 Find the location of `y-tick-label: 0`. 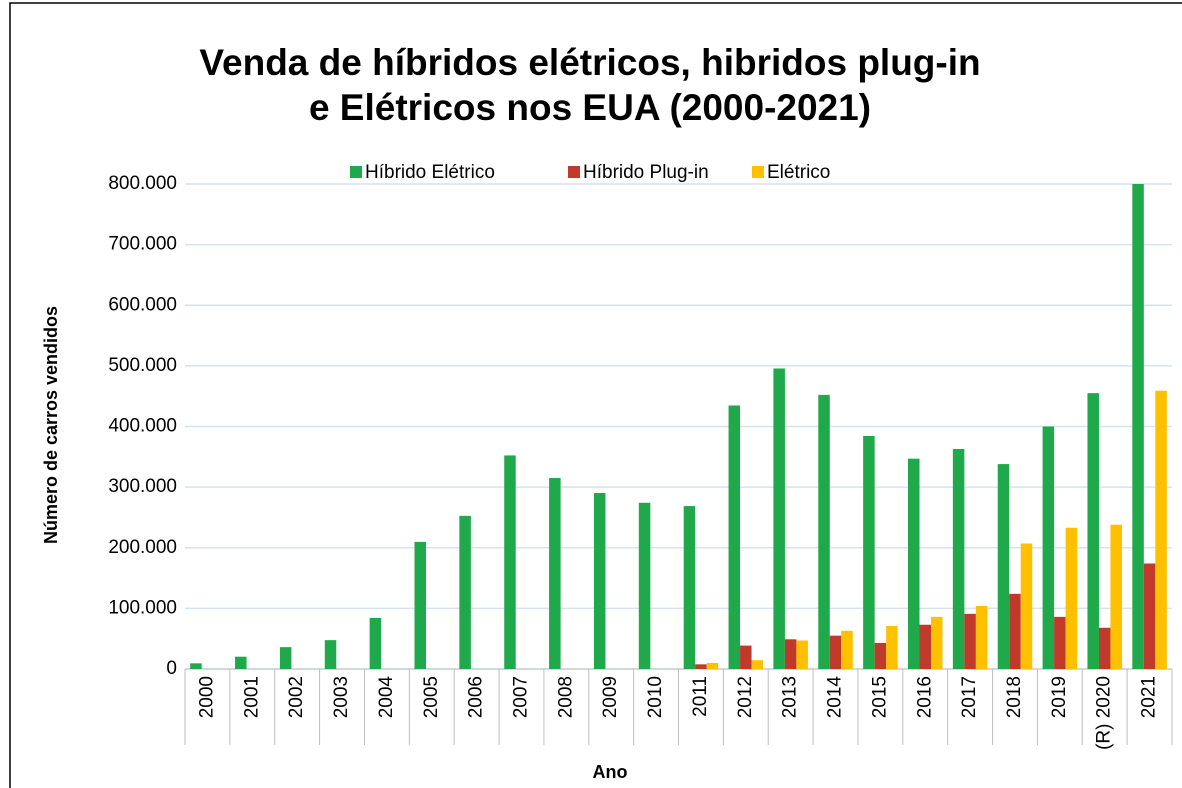

y-tick-label: 0 is located at coordinates (171, 668).